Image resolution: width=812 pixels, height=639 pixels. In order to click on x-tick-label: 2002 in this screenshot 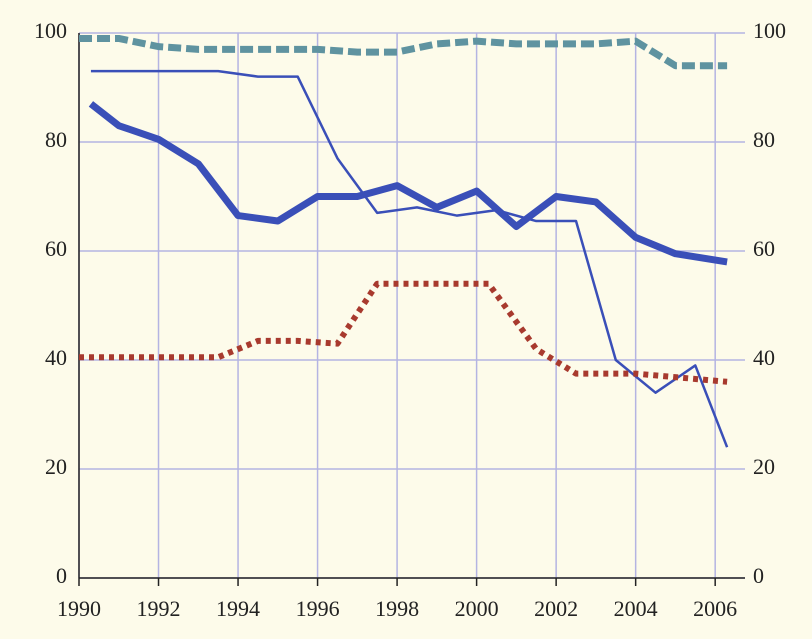, I will do `click(556, 608)`.